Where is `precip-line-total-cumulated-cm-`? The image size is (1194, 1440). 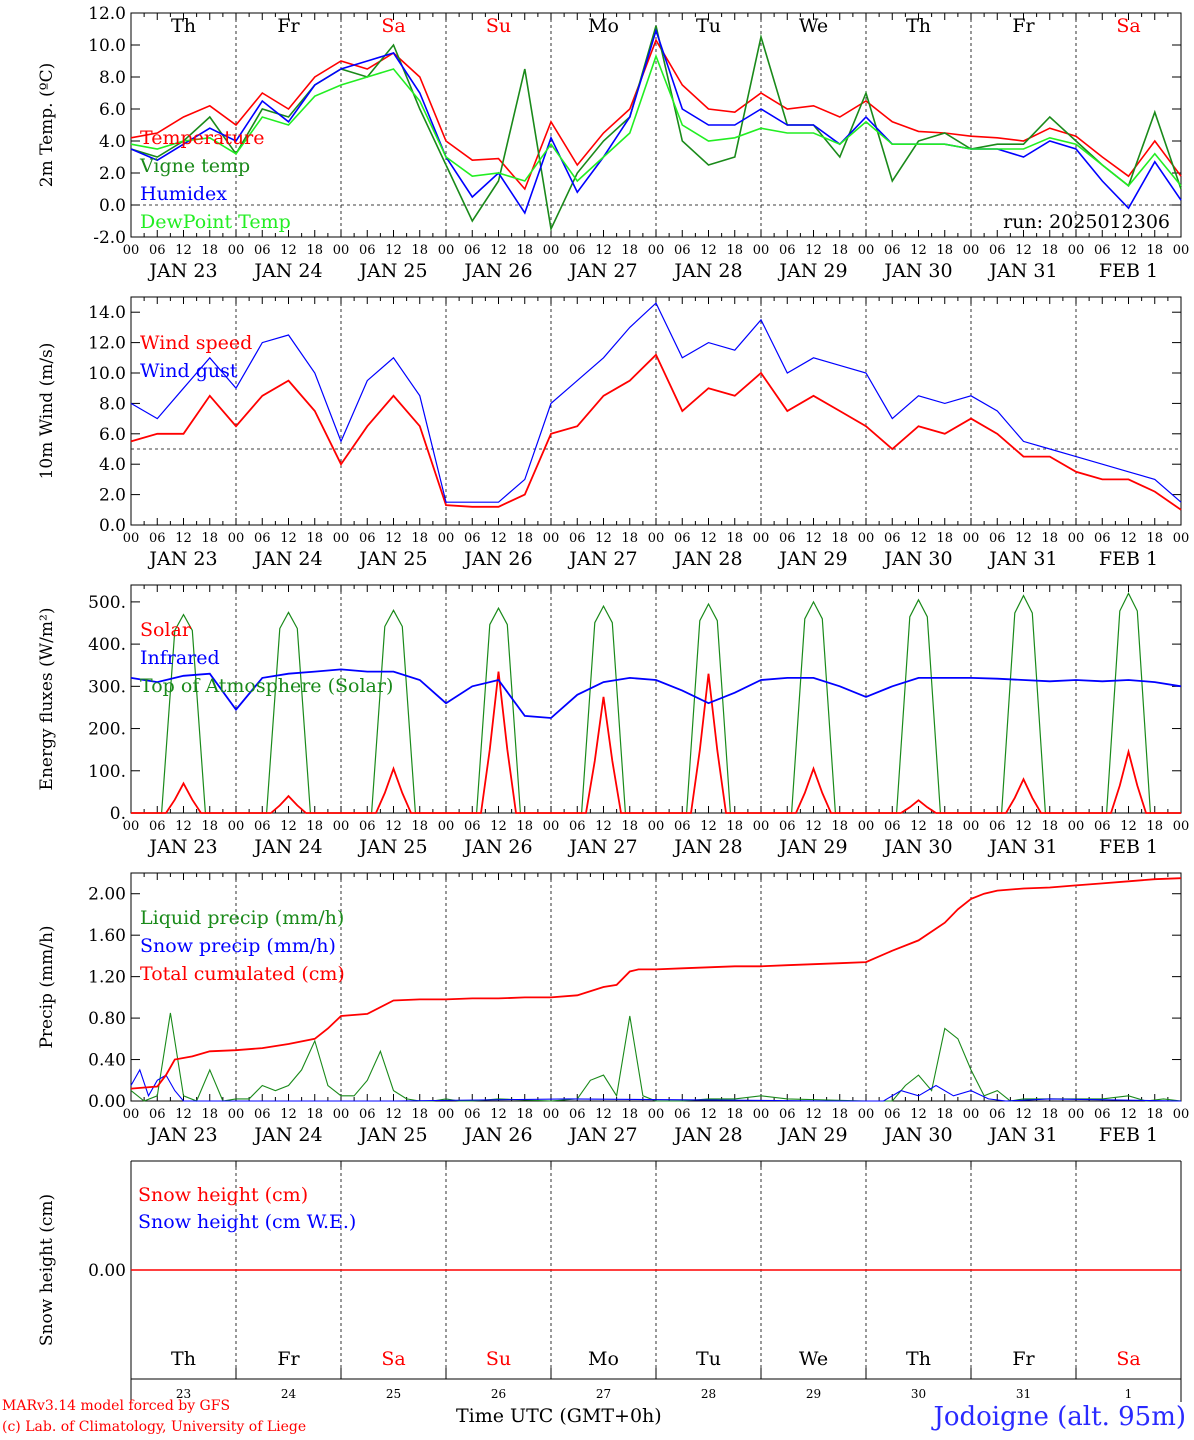 precip-line-total-cumulated-cm- is located at coordinates (656, 983).